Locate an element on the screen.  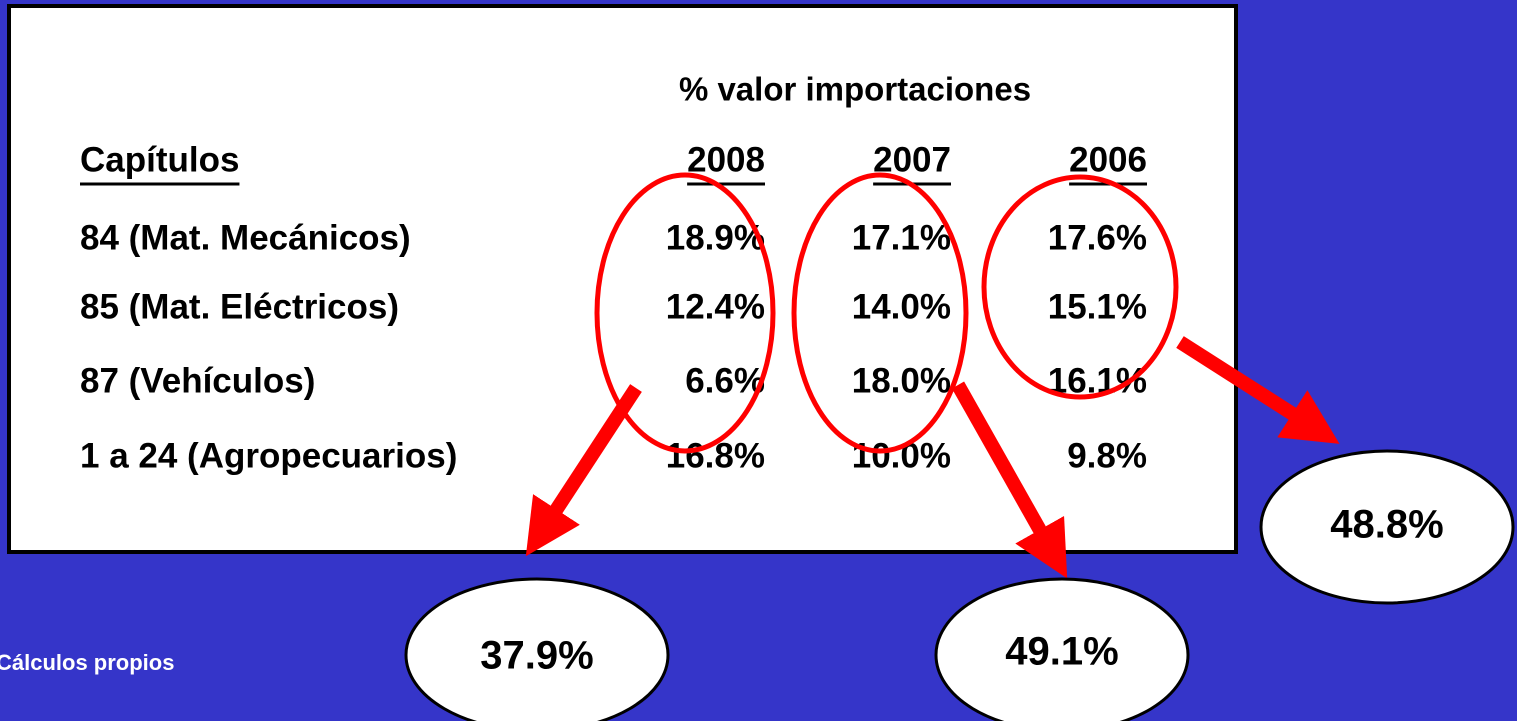
column-header: 2006 is located at coordinates (1108, 159).